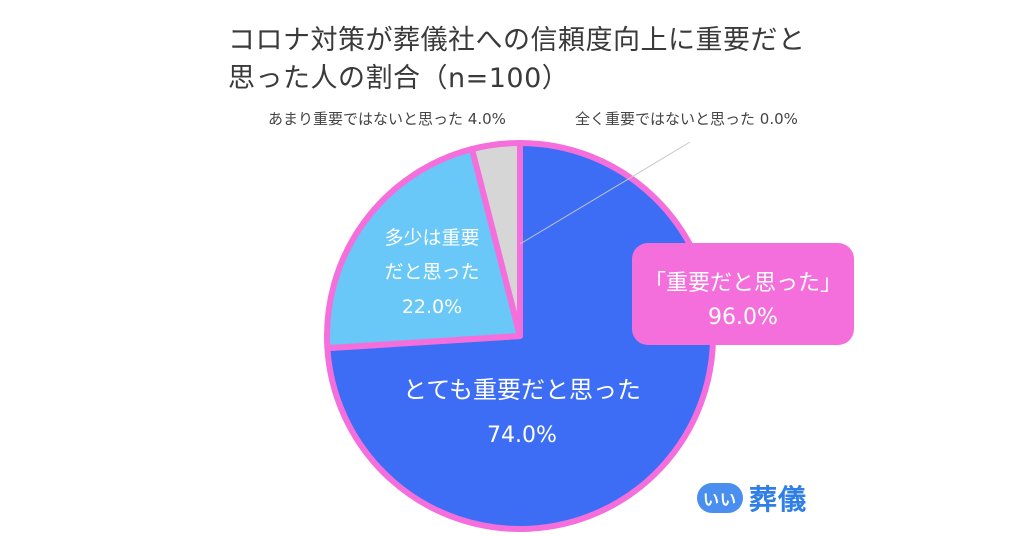 The height and width of the screenshot is (536, 1024). What do you see at coordinates (686, 119) in the screenshot?
I see `outside-label-s3: 全く重要ではないと思った 0.0%` at bounding box center [686, 119].